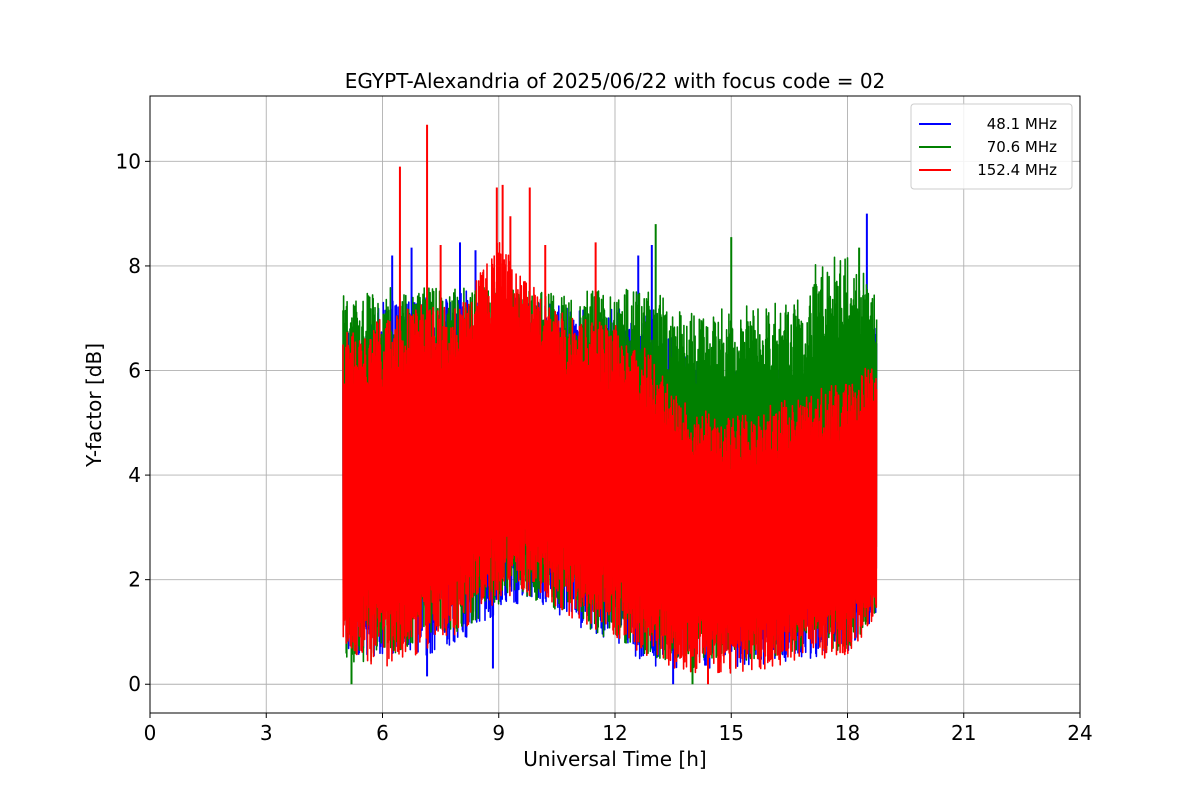 This screenshot has height=800, width=1200. Describe the element at coordinates (134, 266) in the screenshot. I see `y-tick-label: 8` at that location.